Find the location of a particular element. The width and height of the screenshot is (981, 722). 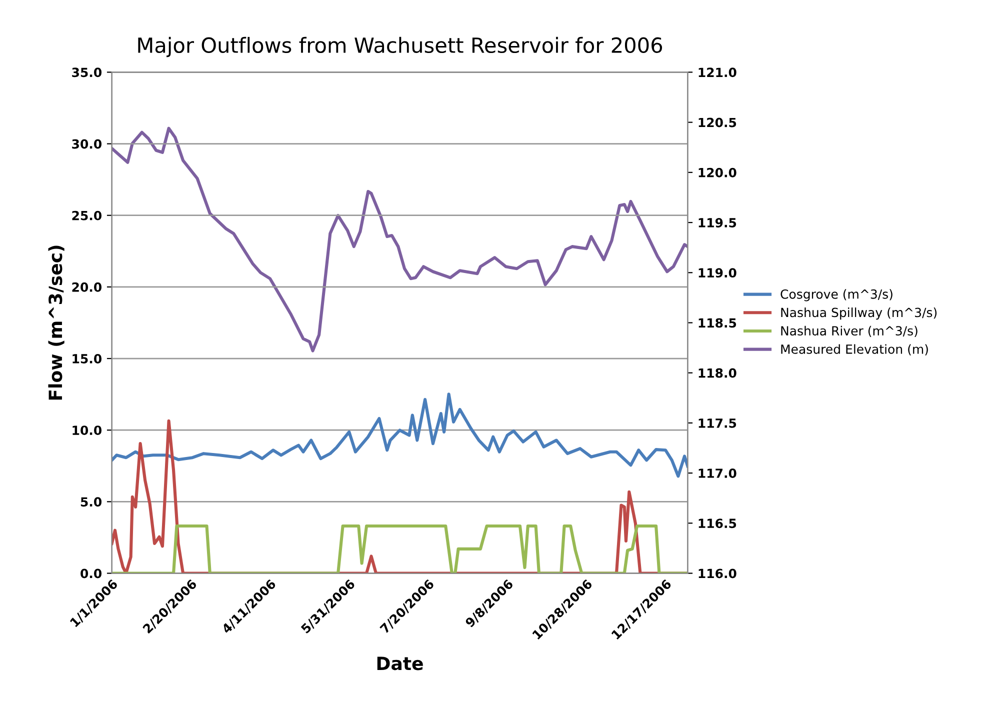

y-tick-label: 0.0 is located at coordinates (91, 573).